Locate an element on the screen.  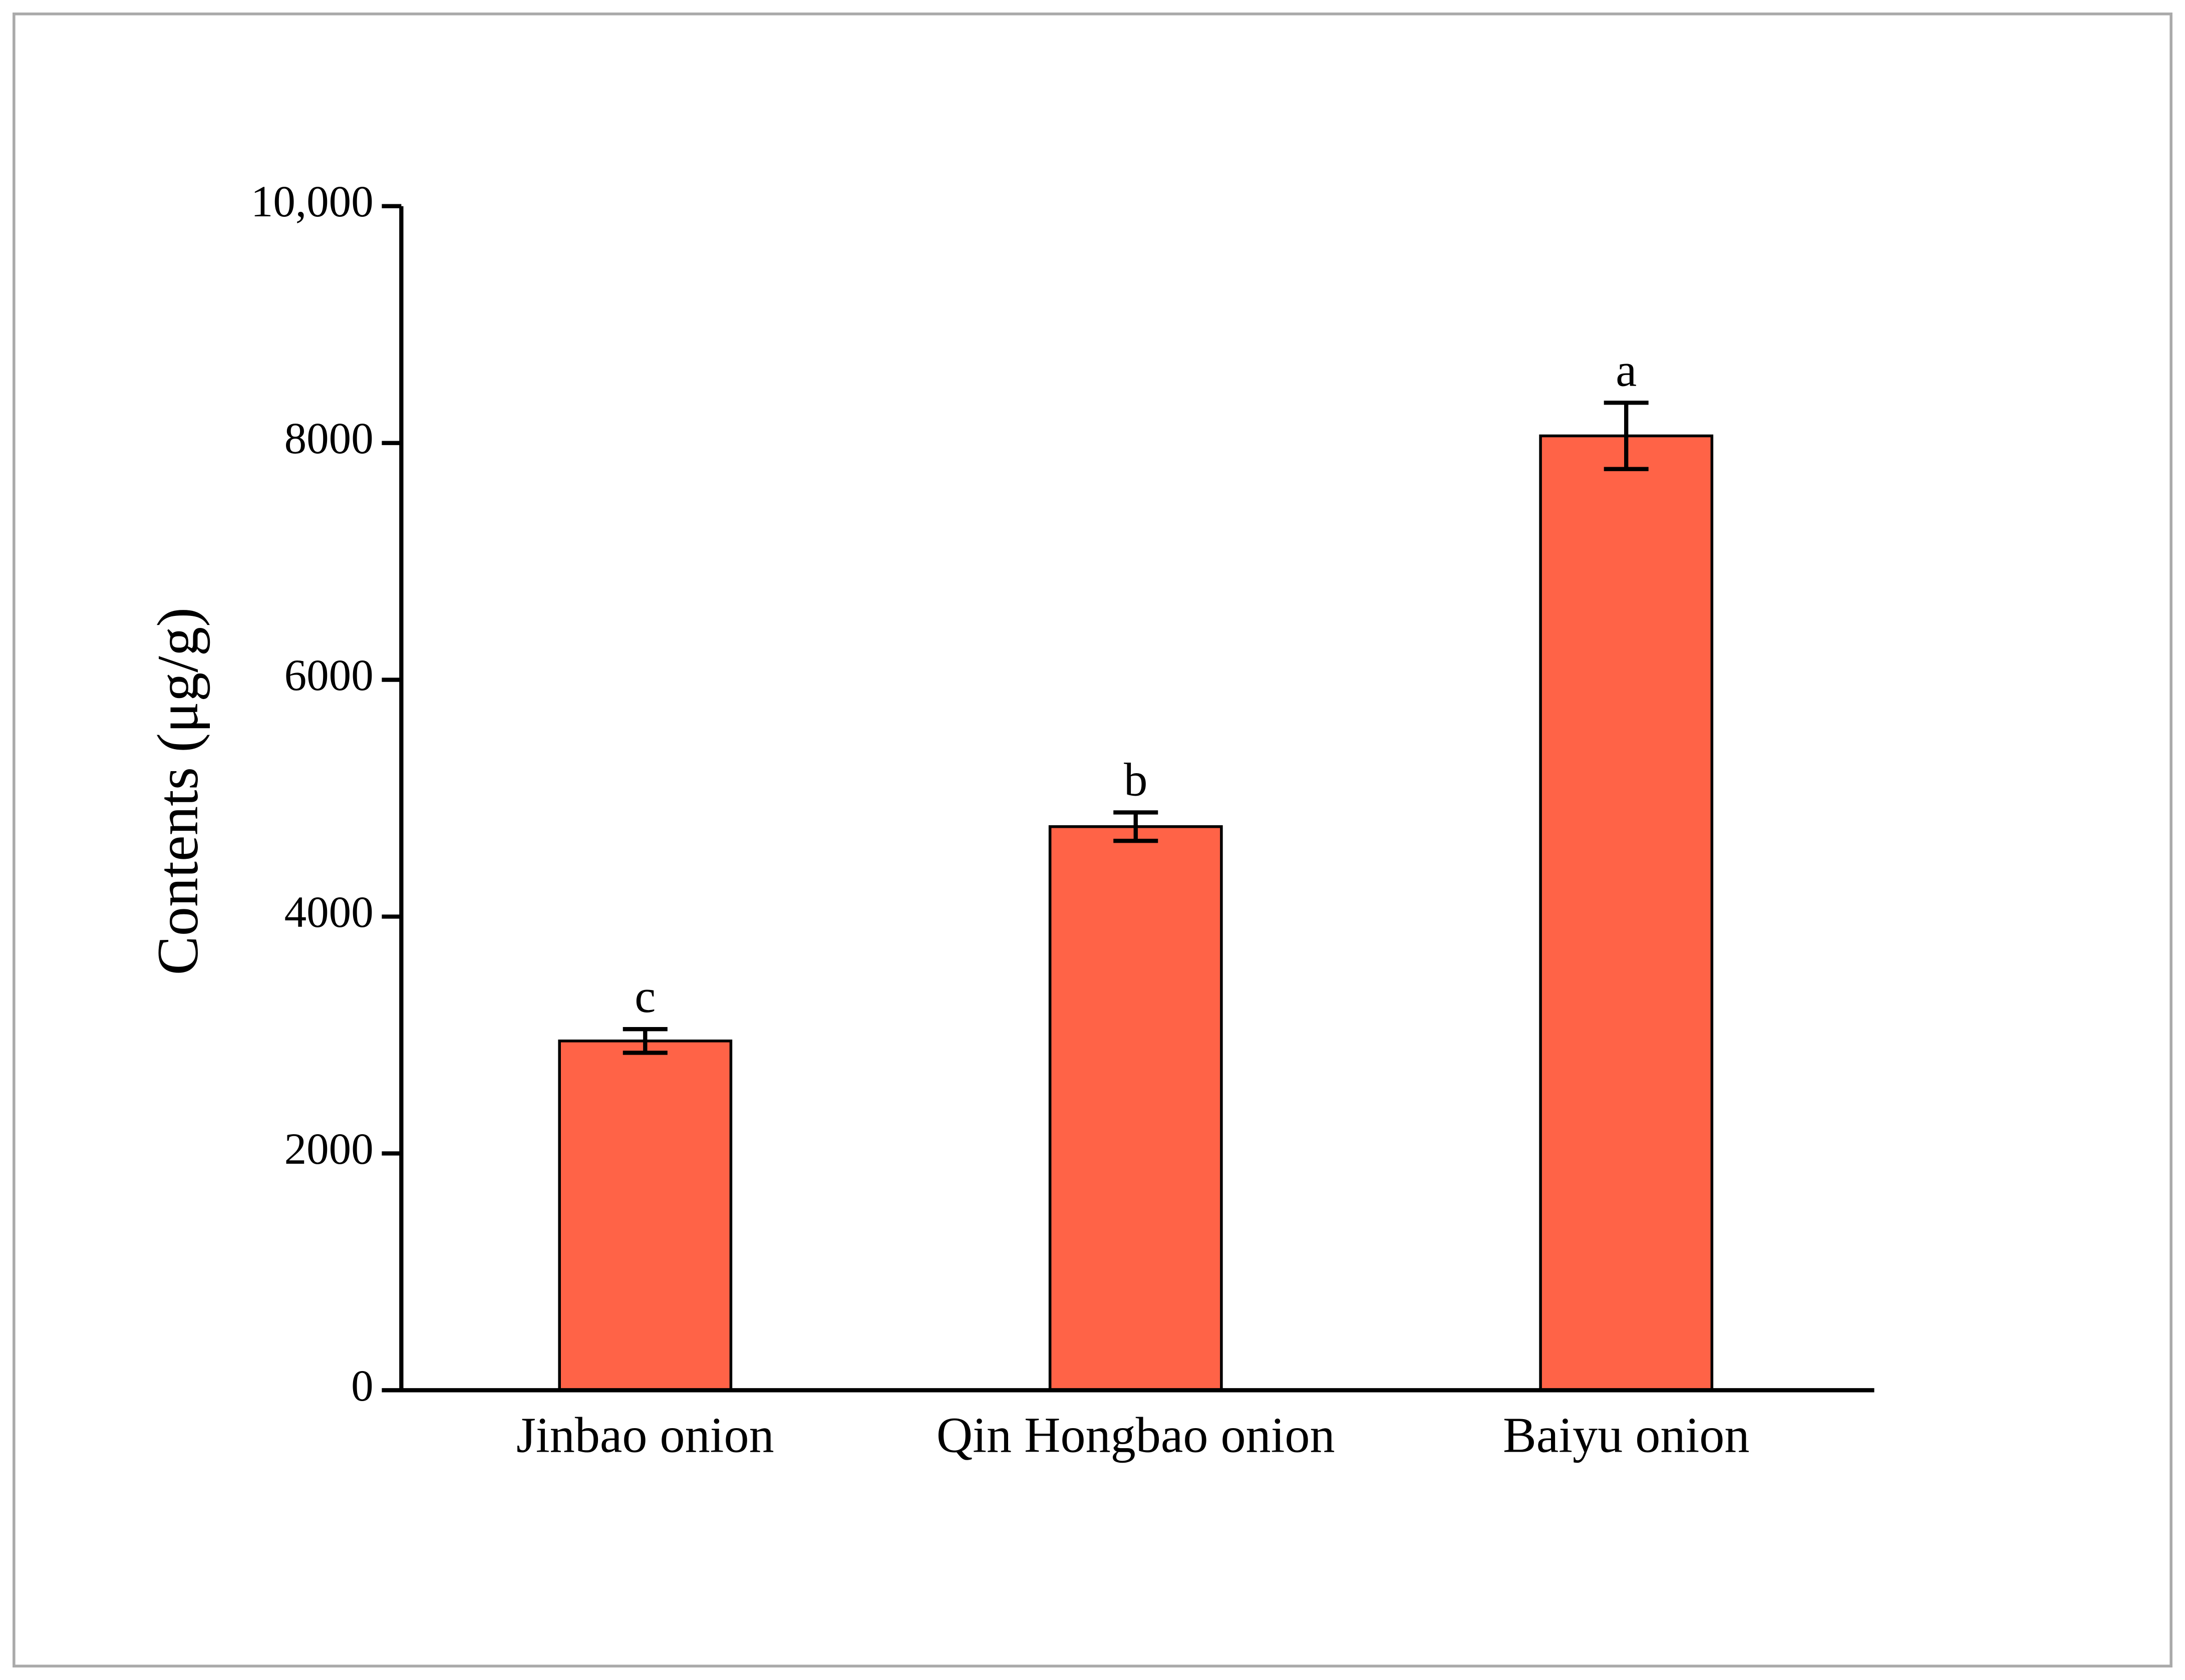
x-tick-label: Jinbao onion is located at coordinates (645, 1435).